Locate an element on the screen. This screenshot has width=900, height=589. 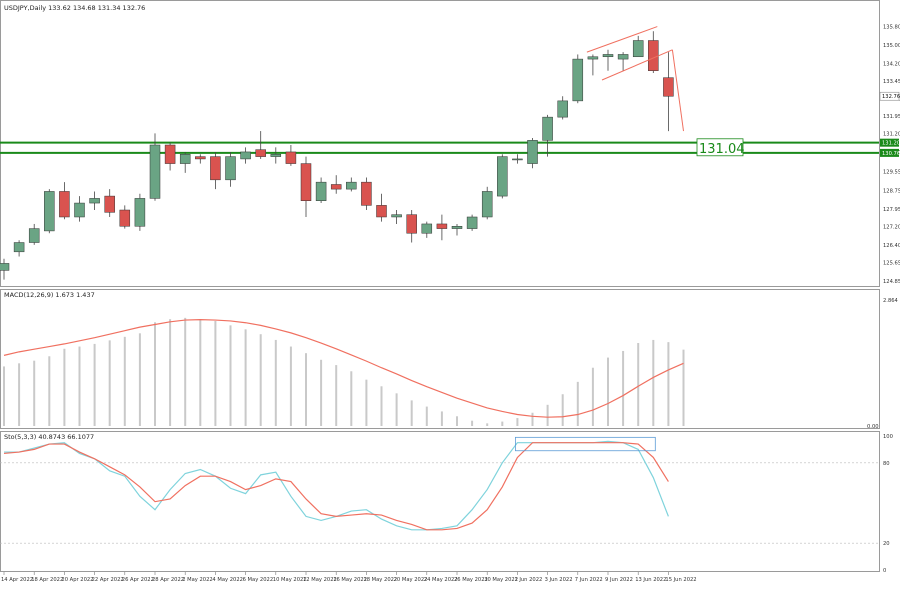
macd-tick-label: 2.864 is located at coordinates (891, 301).